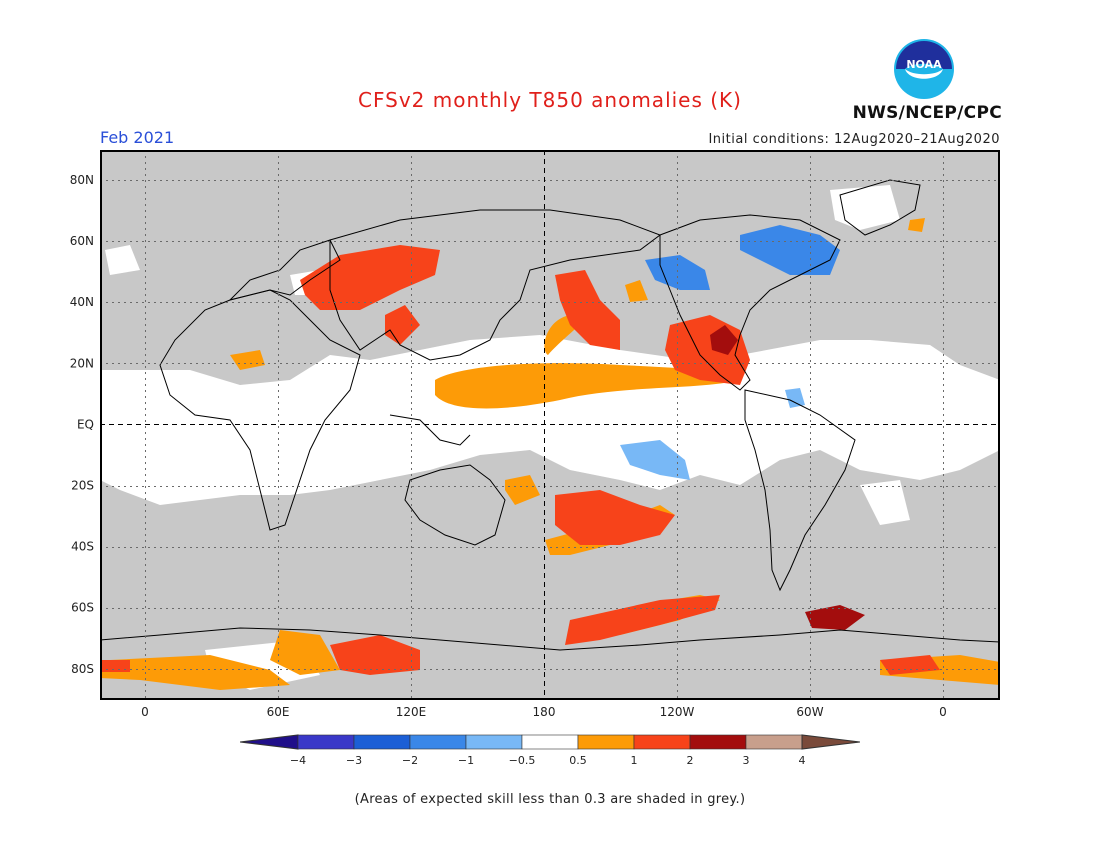 The height and width of the screenshot is (850, 1100). What do you see at coordinates (746, 760) in the screenshot?
I see `colorbar-label: 3` at bounding box center [746, 760].